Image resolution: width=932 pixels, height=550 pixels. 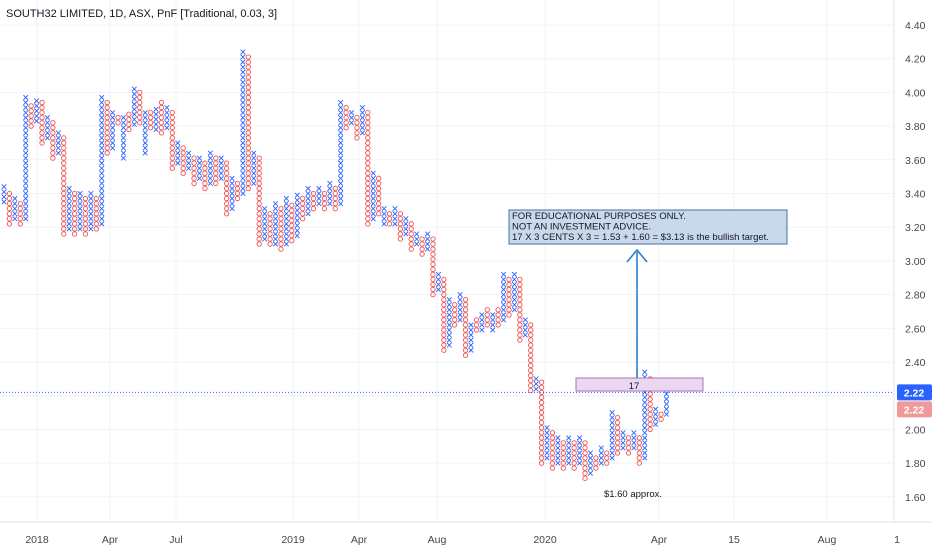 What do you see at coordinates (914, 409) in the screenshot?
I see `previous-close-tag` at bounding box center [914, 409].